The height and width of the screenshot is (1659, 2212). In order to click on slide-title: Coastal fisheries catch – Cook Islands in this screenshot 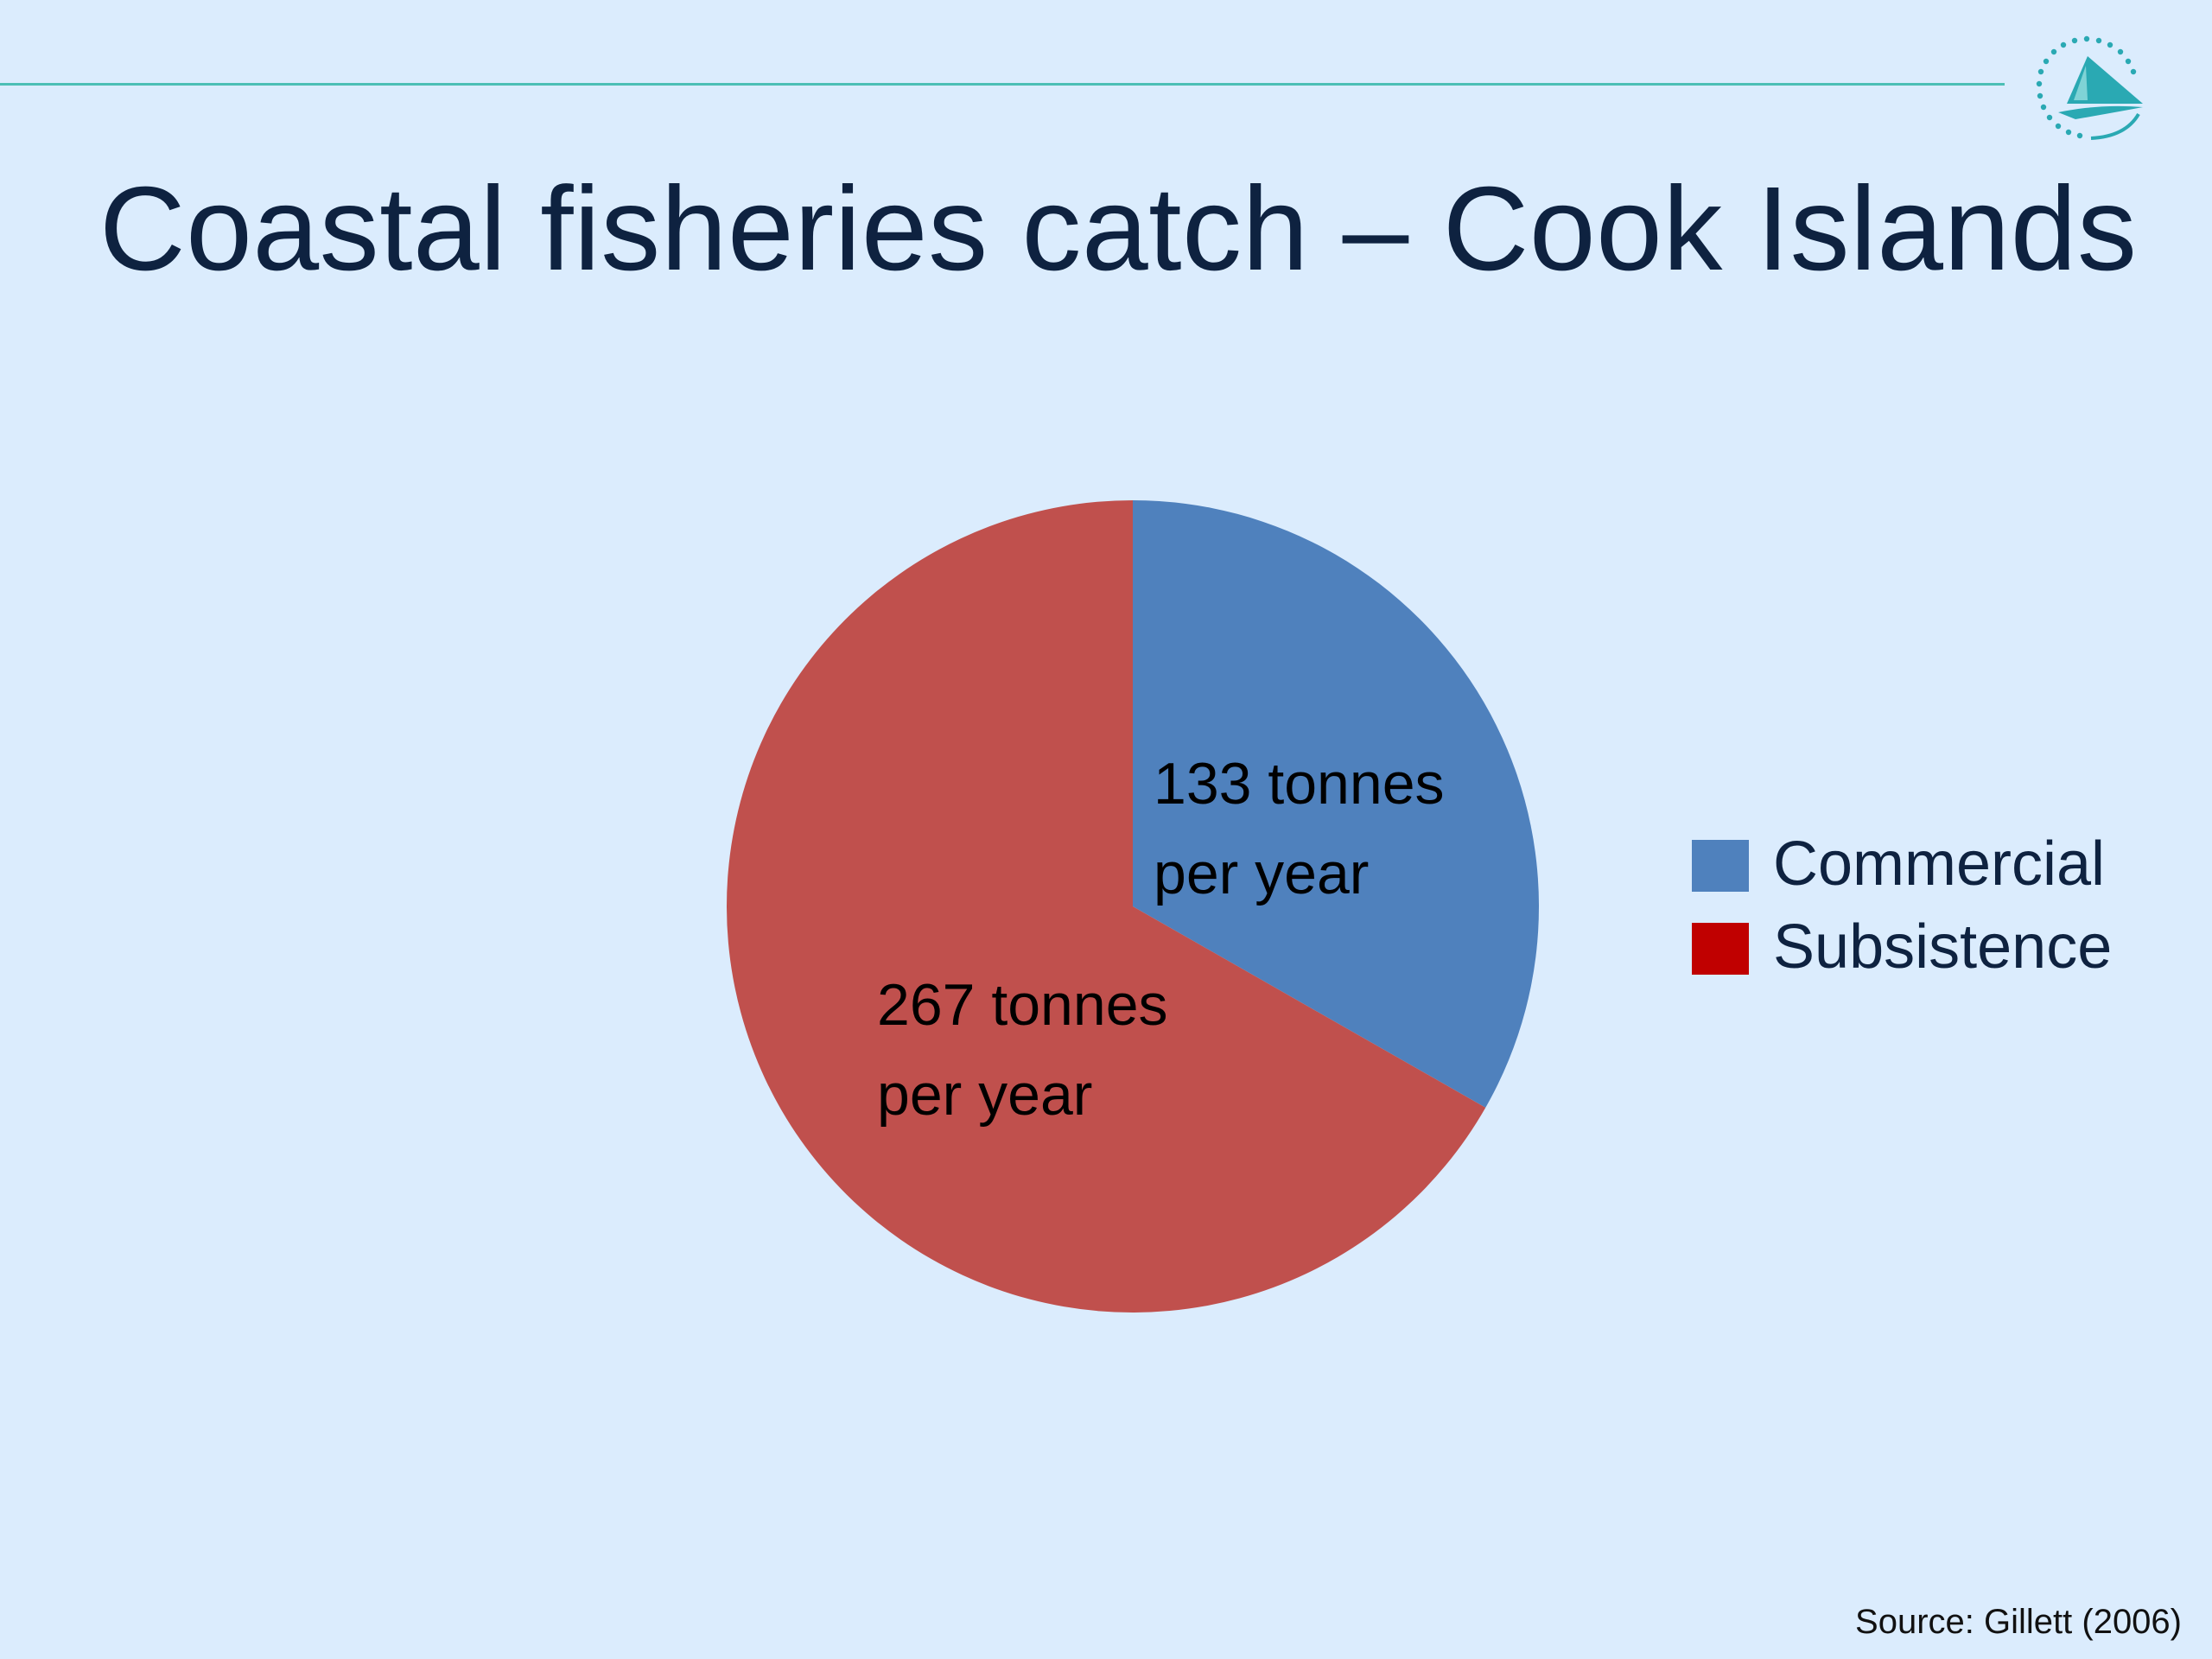, I will do `click(1118, 229)`.